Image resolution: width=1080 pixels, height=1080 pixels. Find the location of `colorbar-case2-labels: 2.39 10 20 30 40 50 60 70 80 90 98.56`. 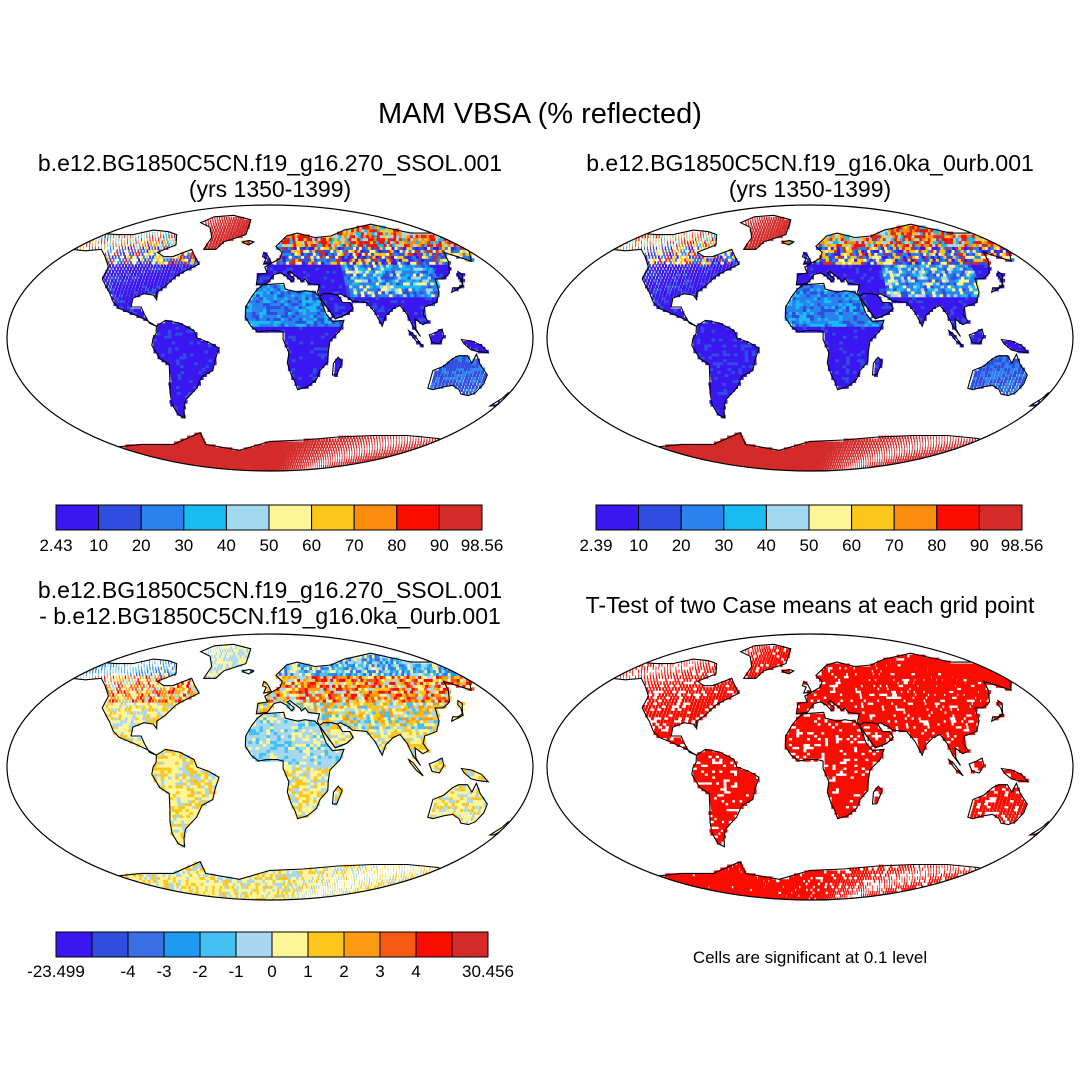

colorbar-case2-labels: 2.39 10 20 30 40 50 60 70 80 90 98.56 is located at coordinates (811, 547).